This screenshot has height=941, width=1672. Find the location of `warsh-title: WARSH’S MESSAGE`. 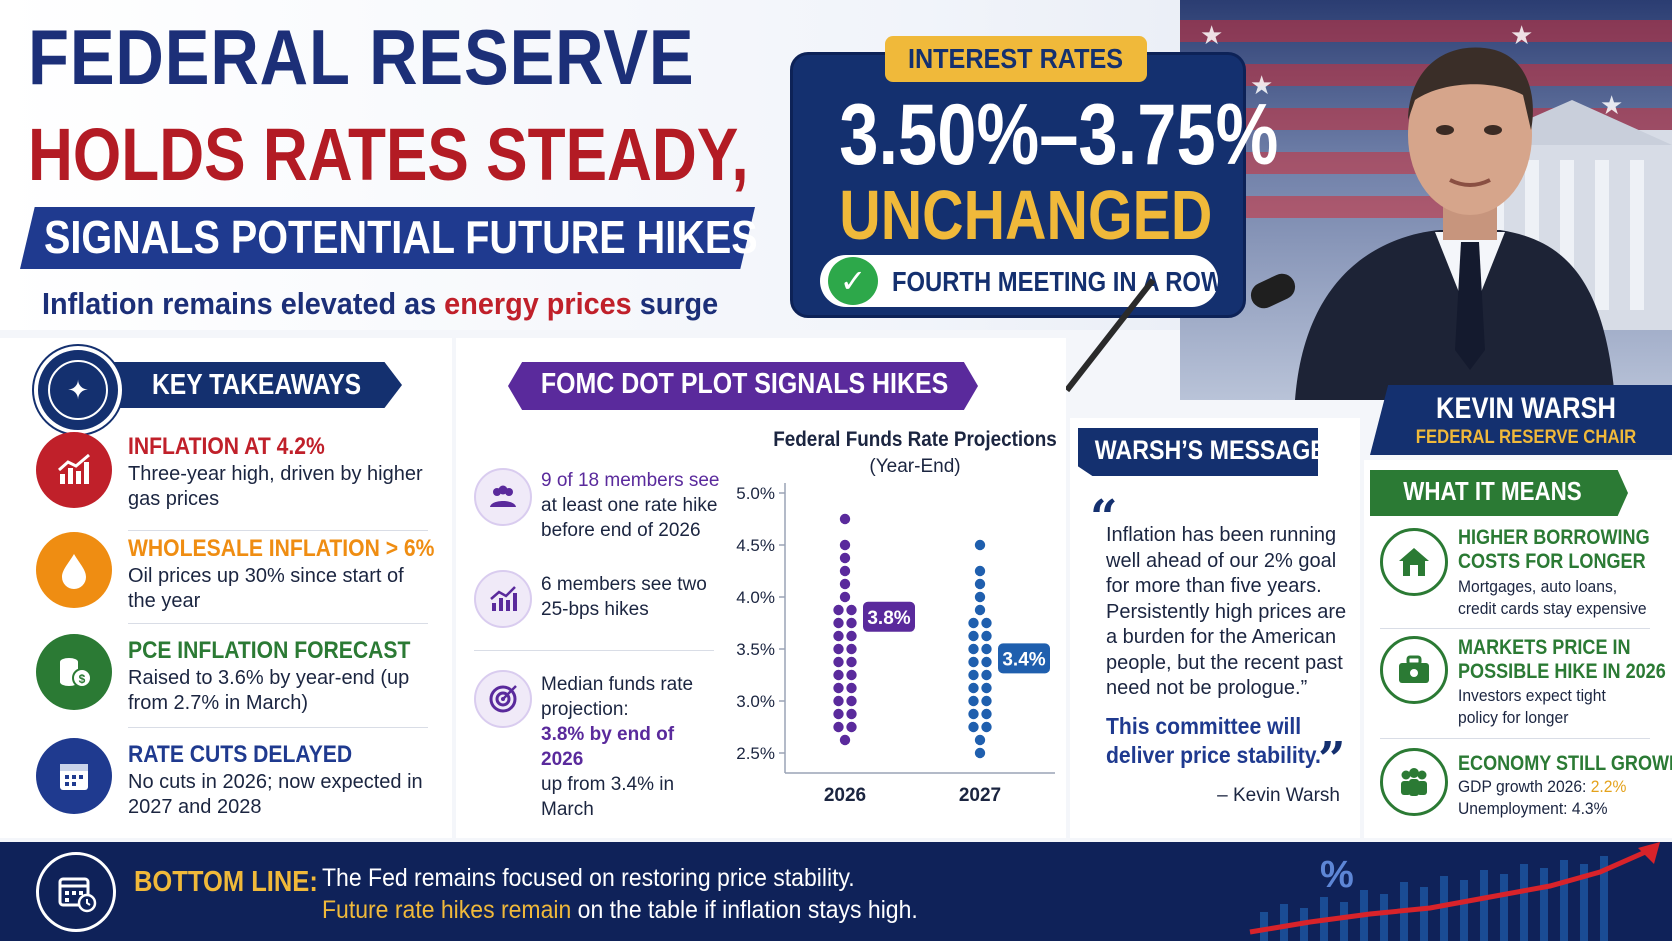

warsh-title: WARSH’S MESSAGE is located at coordinates (1210, 450).